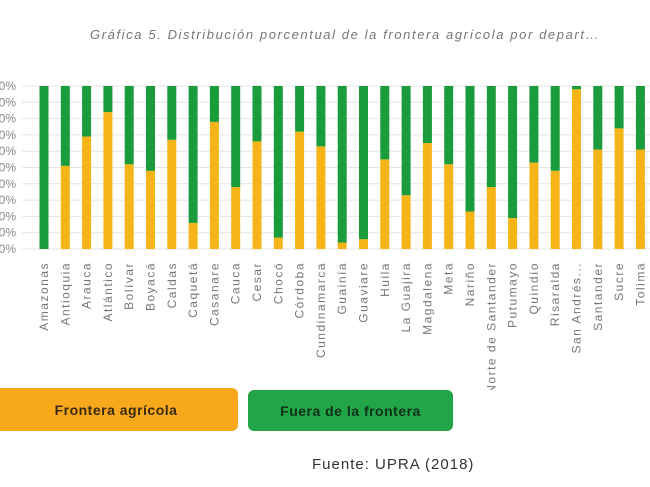 This screenshot has width=650, height=487. I want to click on y-tick-label: 80%, so click(8, 119).